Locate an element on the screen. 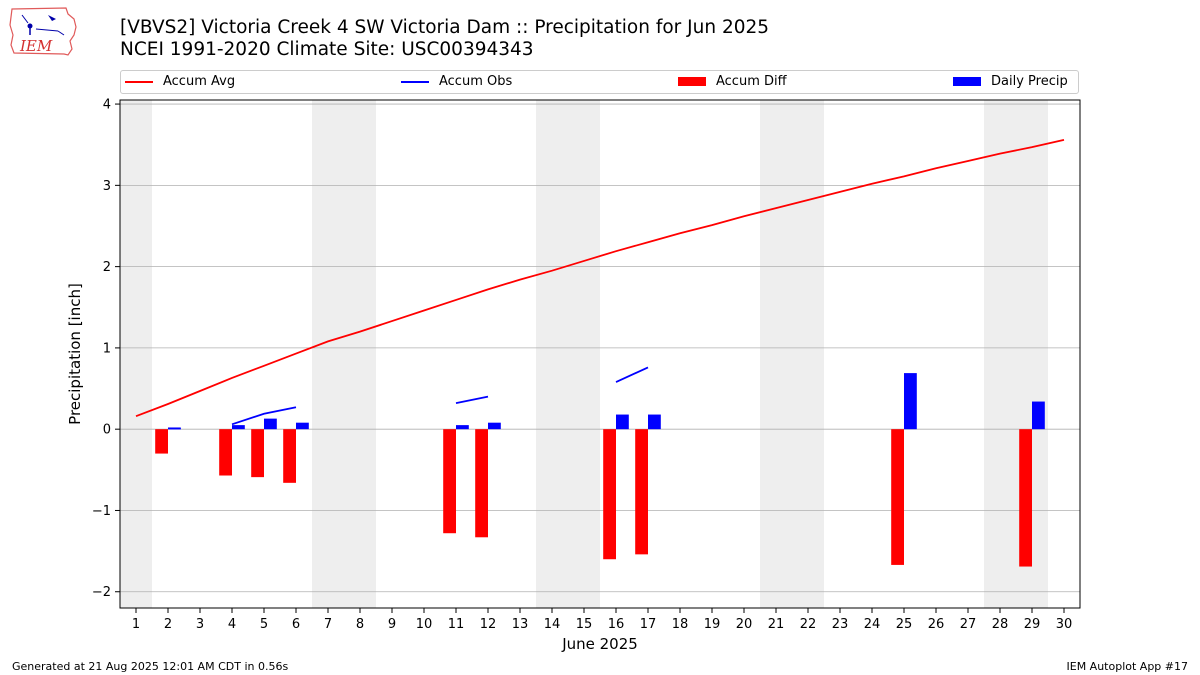  x-tick-label: 20 is located at coordinates (744, 624).